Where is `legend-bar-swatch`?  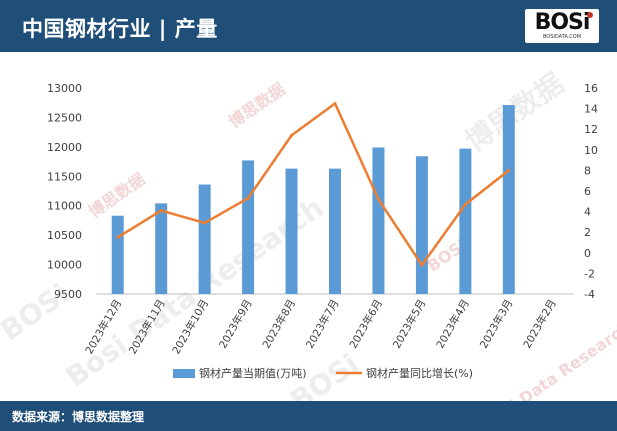 legend-bar-swatch is located at coordinates (184, 373).